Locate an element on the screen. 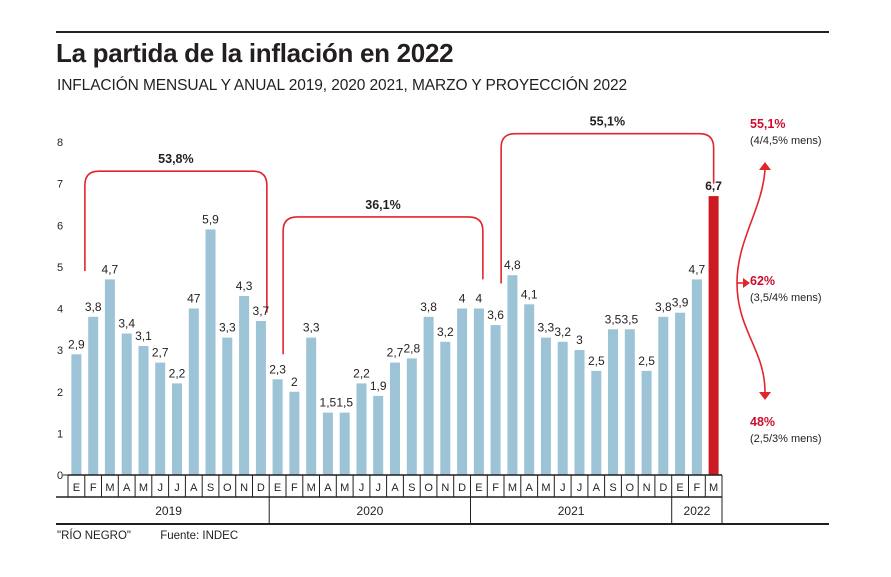 The height and width of the screenshot is (577, 891). bar-value-label: 2,5 is located at coordinates (596, 361).